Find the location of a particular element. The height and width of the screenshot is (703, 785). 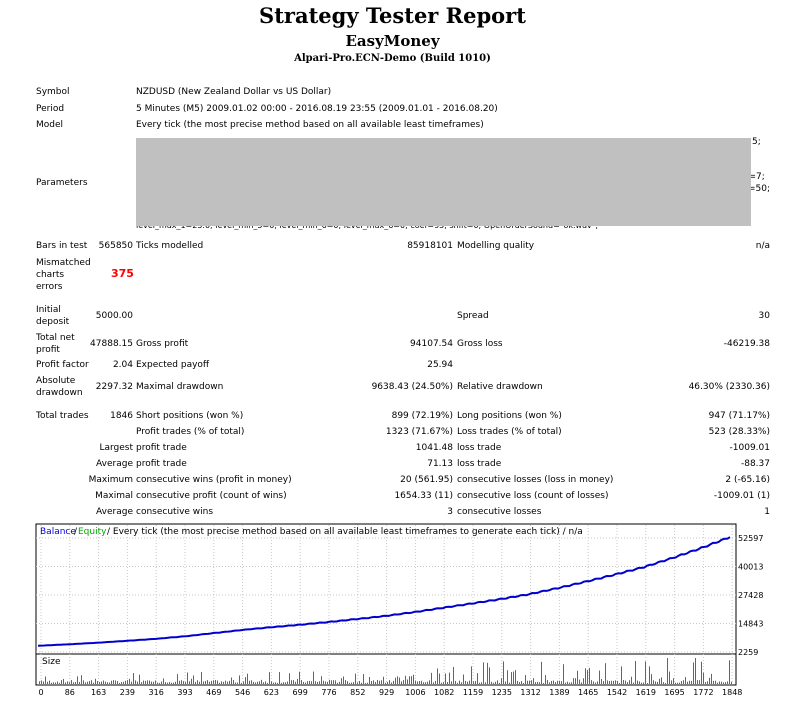

ep-label: Expected payoff is located at coordinates (173, 365).